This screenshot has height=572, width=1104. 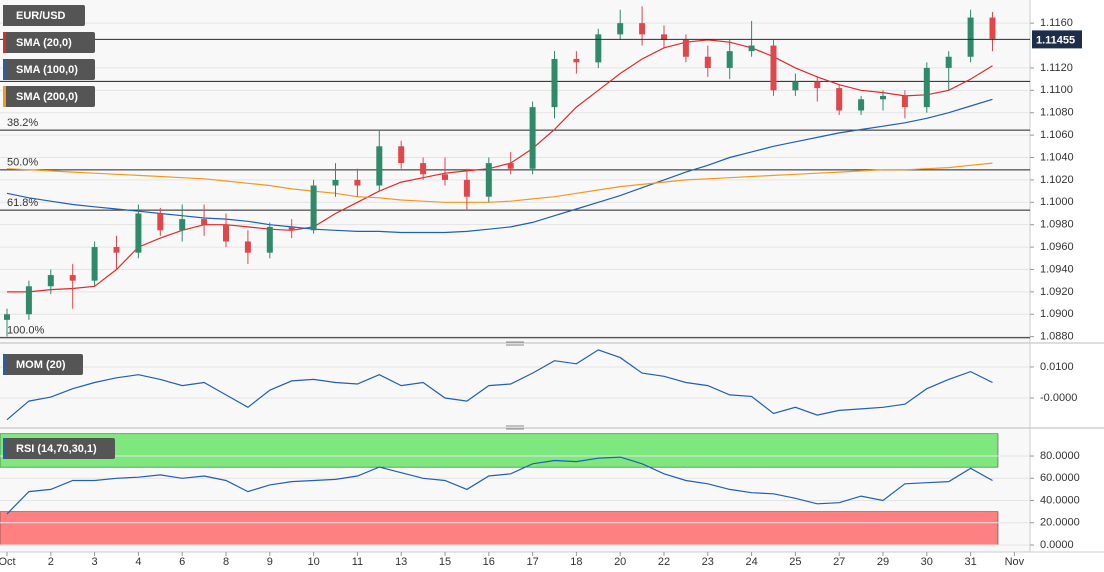 I want to click on y-tick-label: 40.0000, so click(x=1060, y=500).